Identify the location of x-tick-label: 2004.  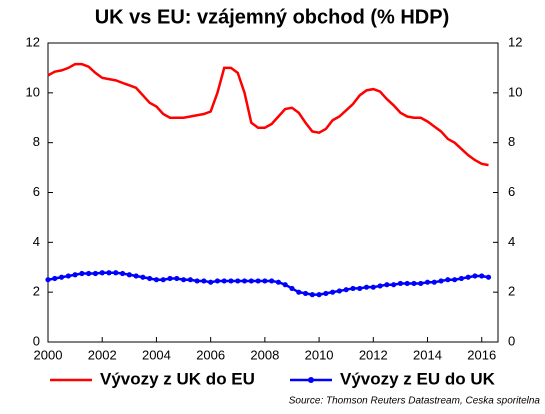
(156, 354).